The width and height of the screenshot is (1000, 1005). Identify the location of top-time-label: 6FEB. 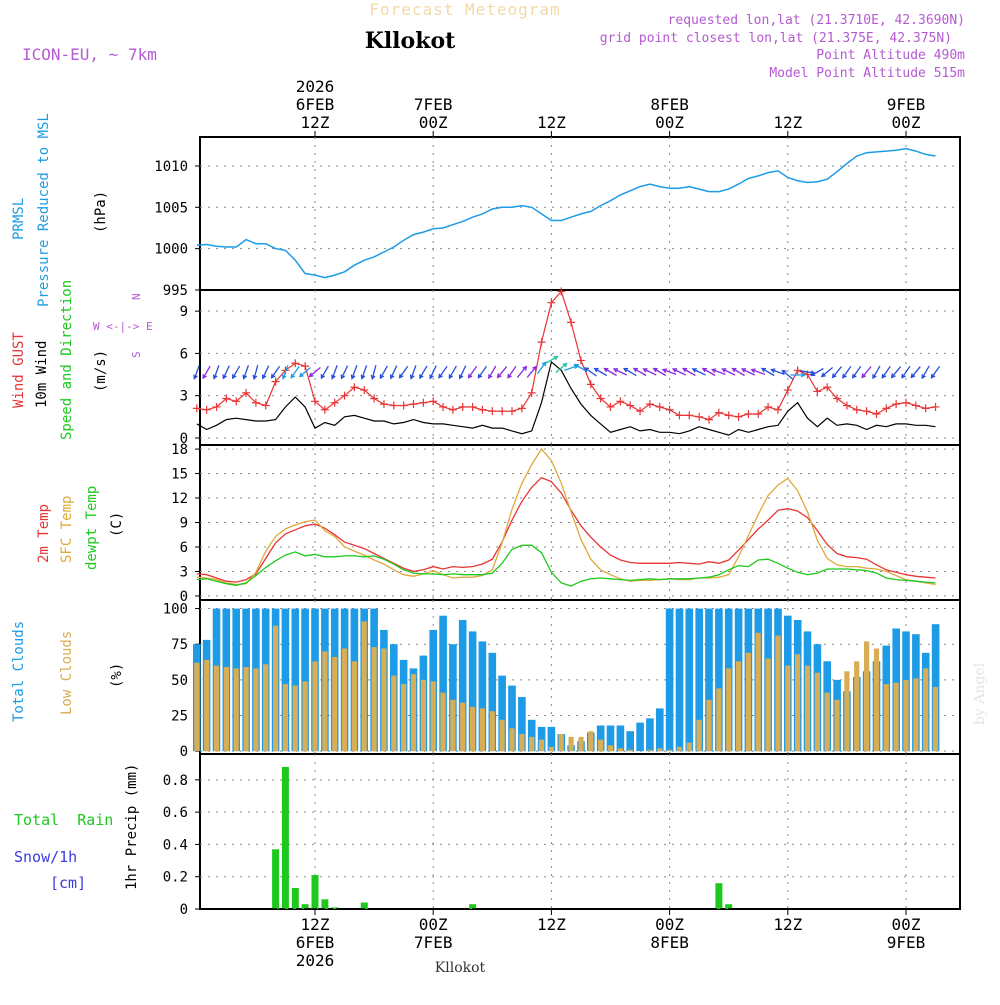
(315, 104).